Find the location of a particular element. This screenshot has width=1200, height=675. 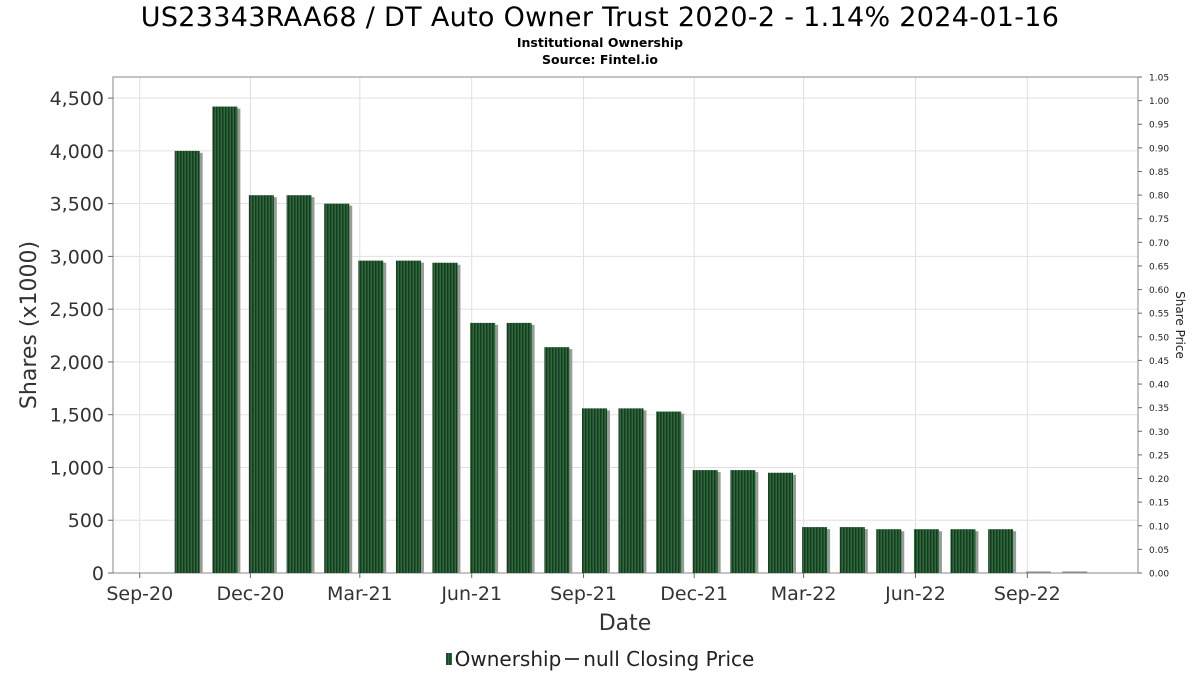

y-axis-label: Shares (x1000) is located at coordinates (29, 325).